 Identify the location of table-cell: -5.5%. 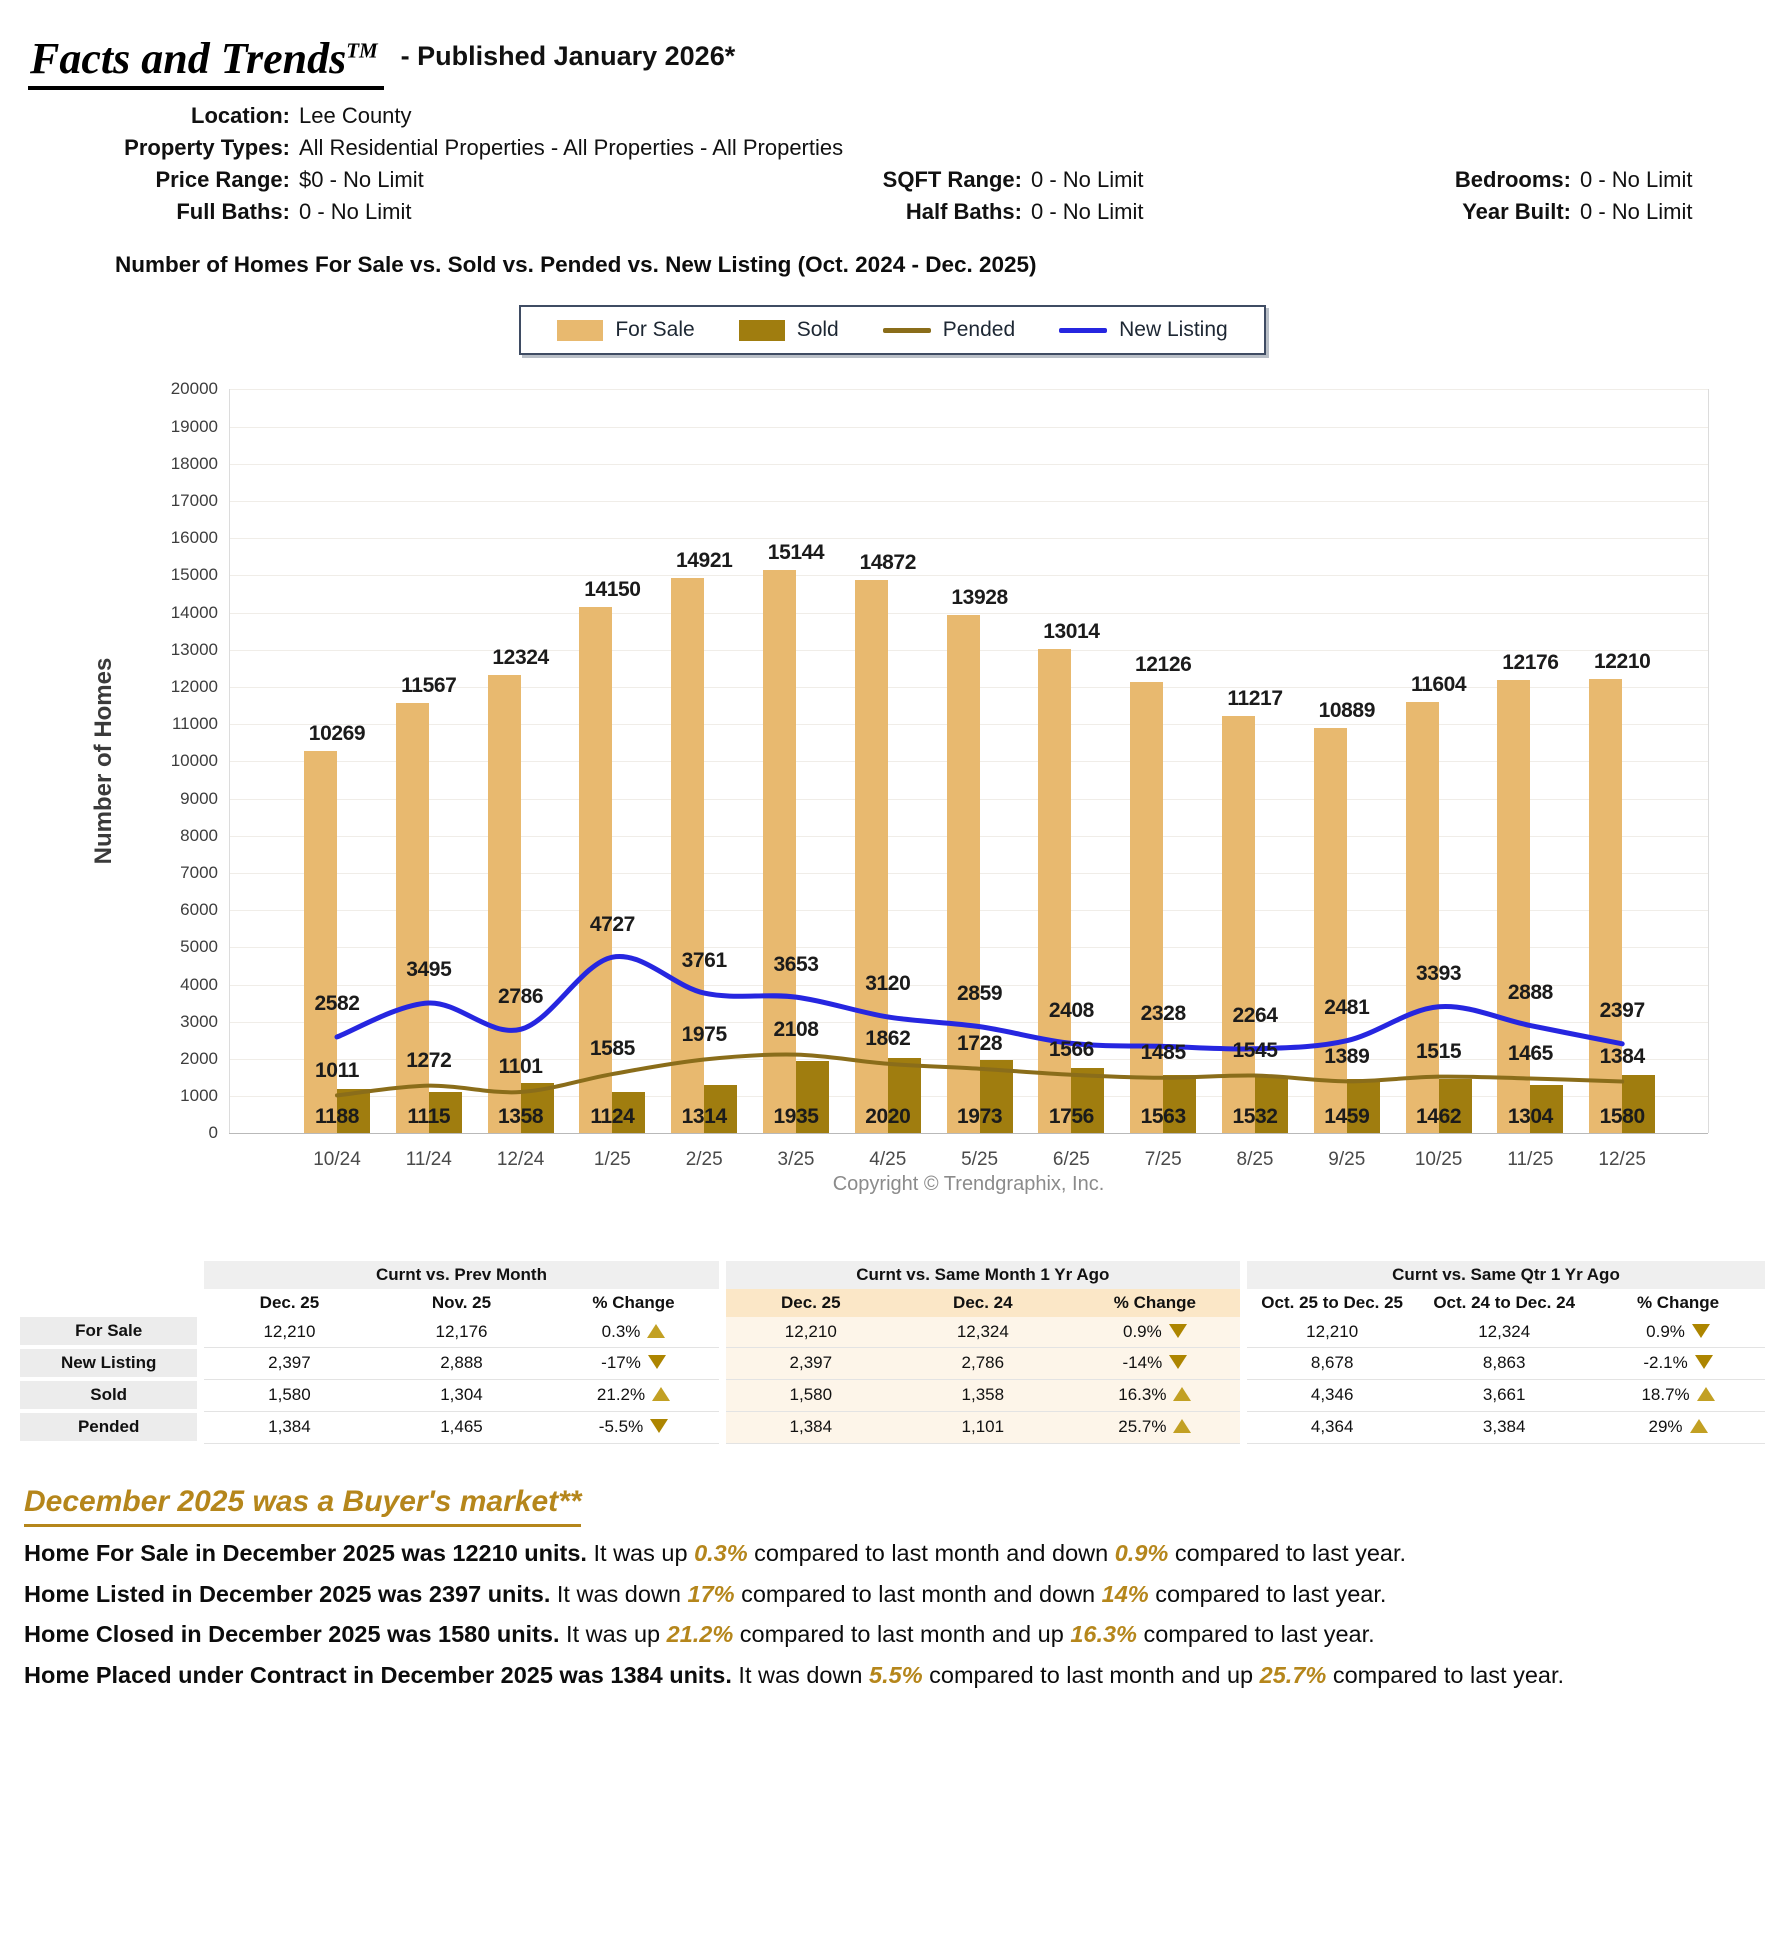
(635, 1427).